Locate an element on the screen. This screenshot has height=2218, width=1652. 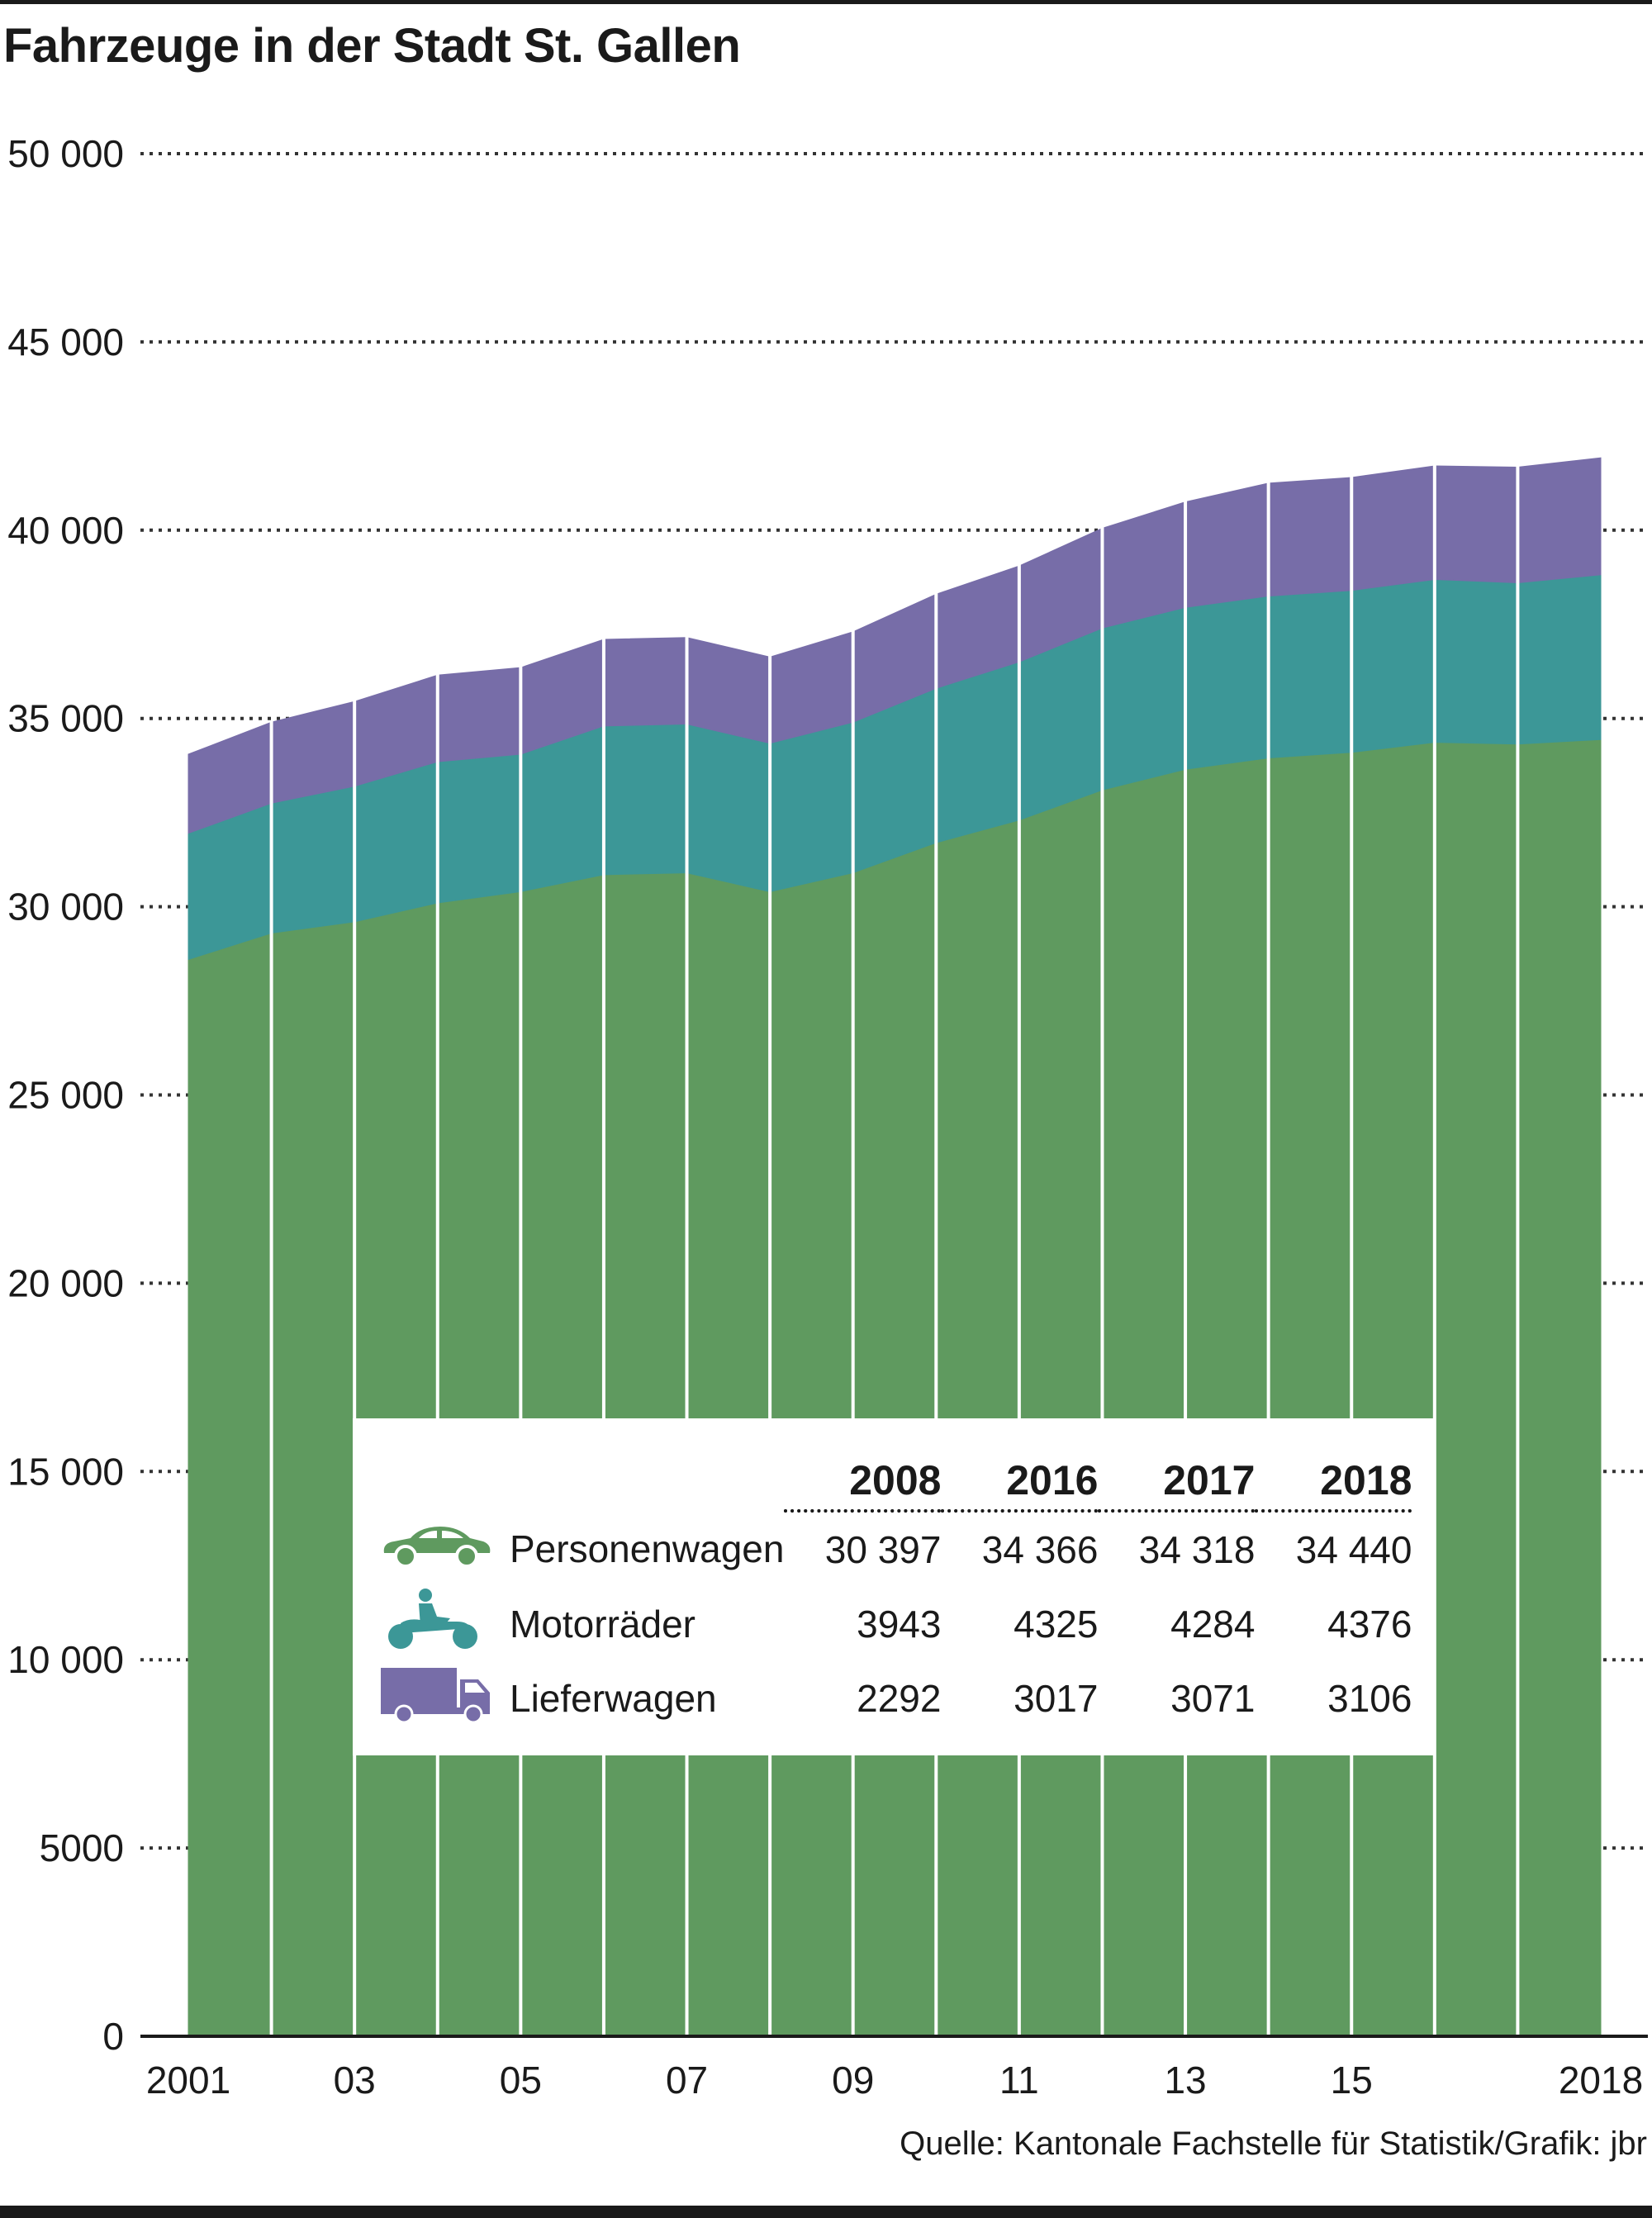
value-lieferwagen-2017: 3071 is located at coordinates (1213, 1698).